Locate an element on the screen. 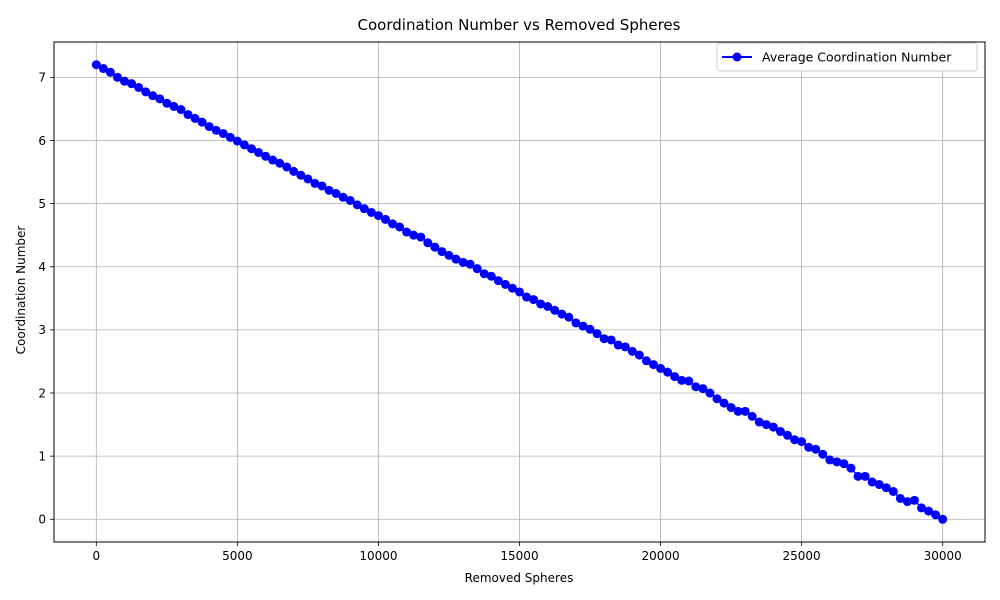 The height and width of the screenshot is (600, 1000). x-tick-label: 15000 is located at coordinates (519, 556).